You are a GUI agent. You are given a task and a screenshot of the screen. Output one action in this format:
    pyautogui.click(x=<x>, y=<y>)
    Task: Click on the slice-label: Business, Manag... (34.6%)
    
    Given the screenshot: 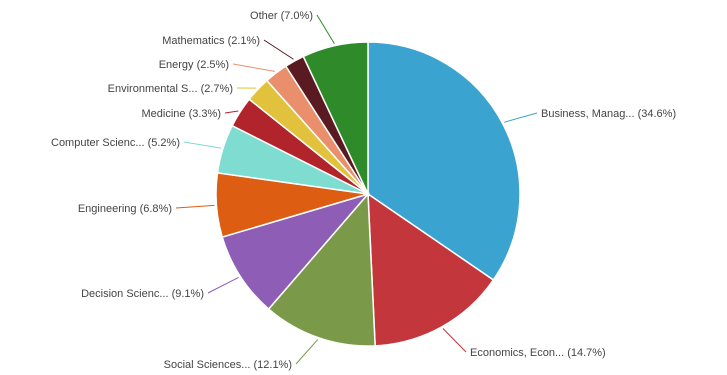 What is the action you would take?
    pyautogui.click(x=608, y=114)
    